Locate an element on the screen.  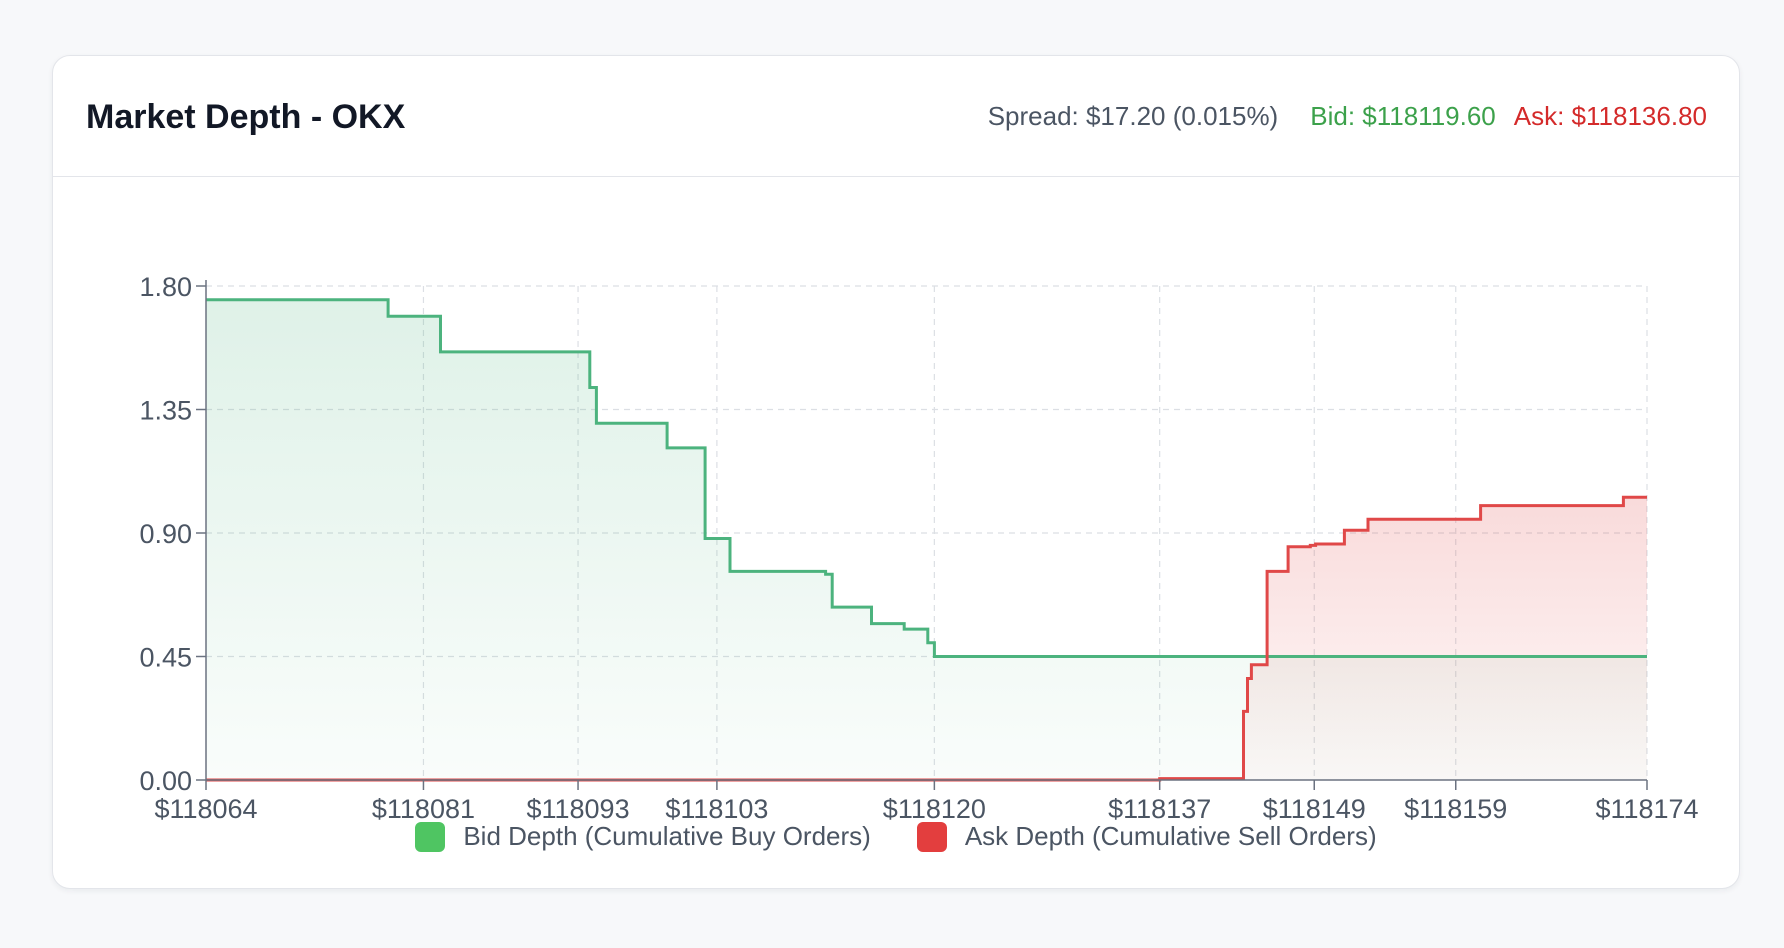
x-tick-label: $118064 is located at coordinates (205, 809).